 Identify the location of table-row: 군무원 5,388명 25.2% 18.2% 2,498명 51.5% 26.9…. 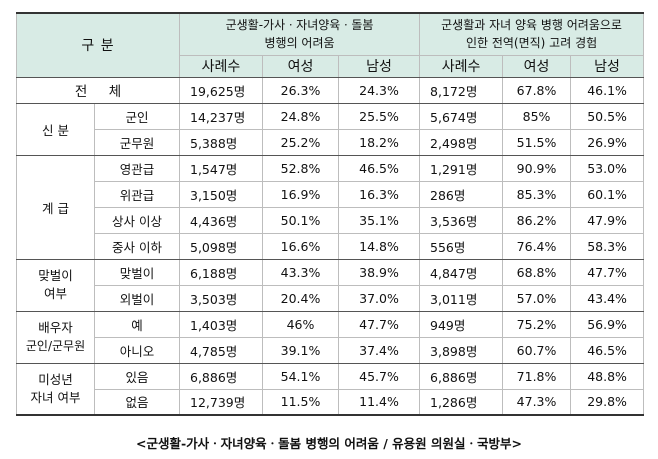
(331, 142).